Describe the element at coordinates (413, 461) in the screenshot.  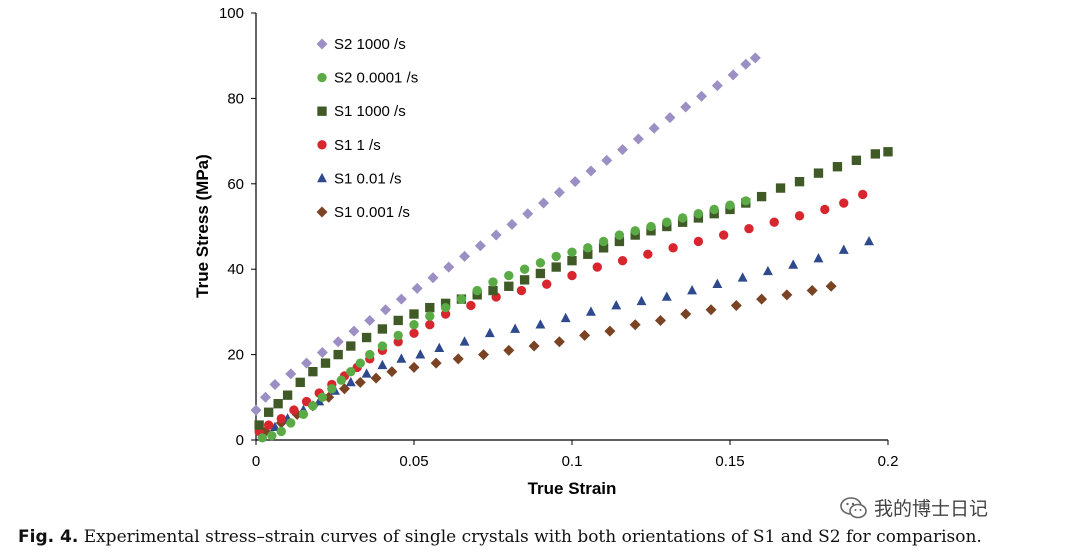
I see `x-tick-label: 0.05` at that location.